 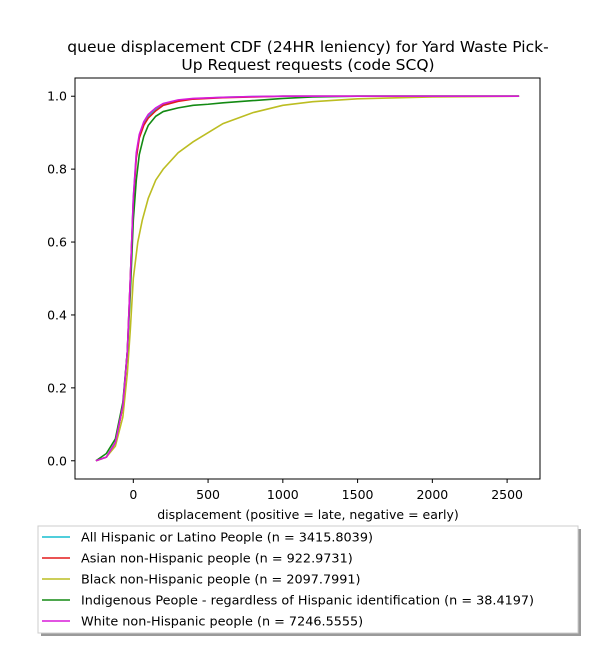 I want to click on y-tick-label: 0.8, so click(x=57, y=169).